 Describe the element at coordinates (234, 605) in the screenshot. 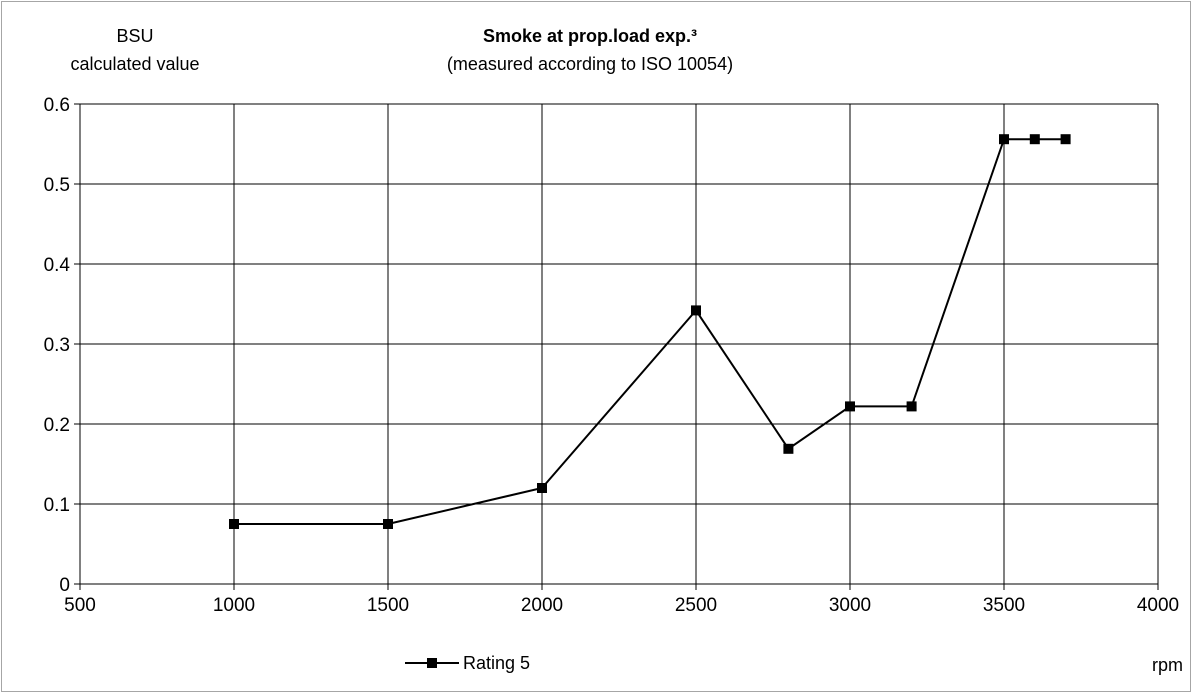

I see `x-tick-label: 1000` at that location.